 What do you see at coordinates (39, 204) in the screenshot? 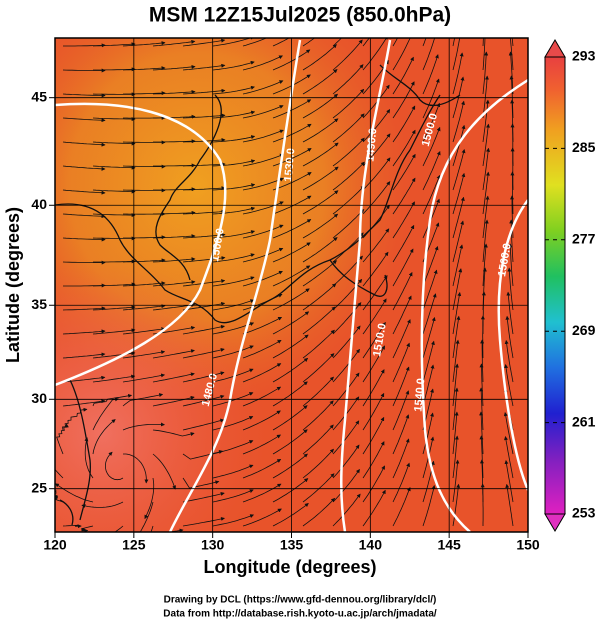
I see `y-tick-label: 40` at bounding box center [39, 204].